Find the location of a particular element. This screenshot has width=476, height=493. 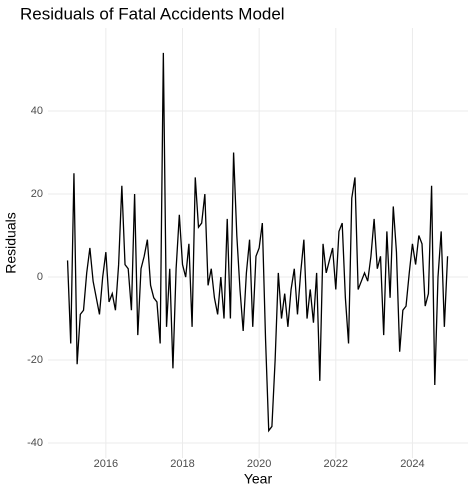

x-tick-label: 2020 is located at coordinates (259, 464).